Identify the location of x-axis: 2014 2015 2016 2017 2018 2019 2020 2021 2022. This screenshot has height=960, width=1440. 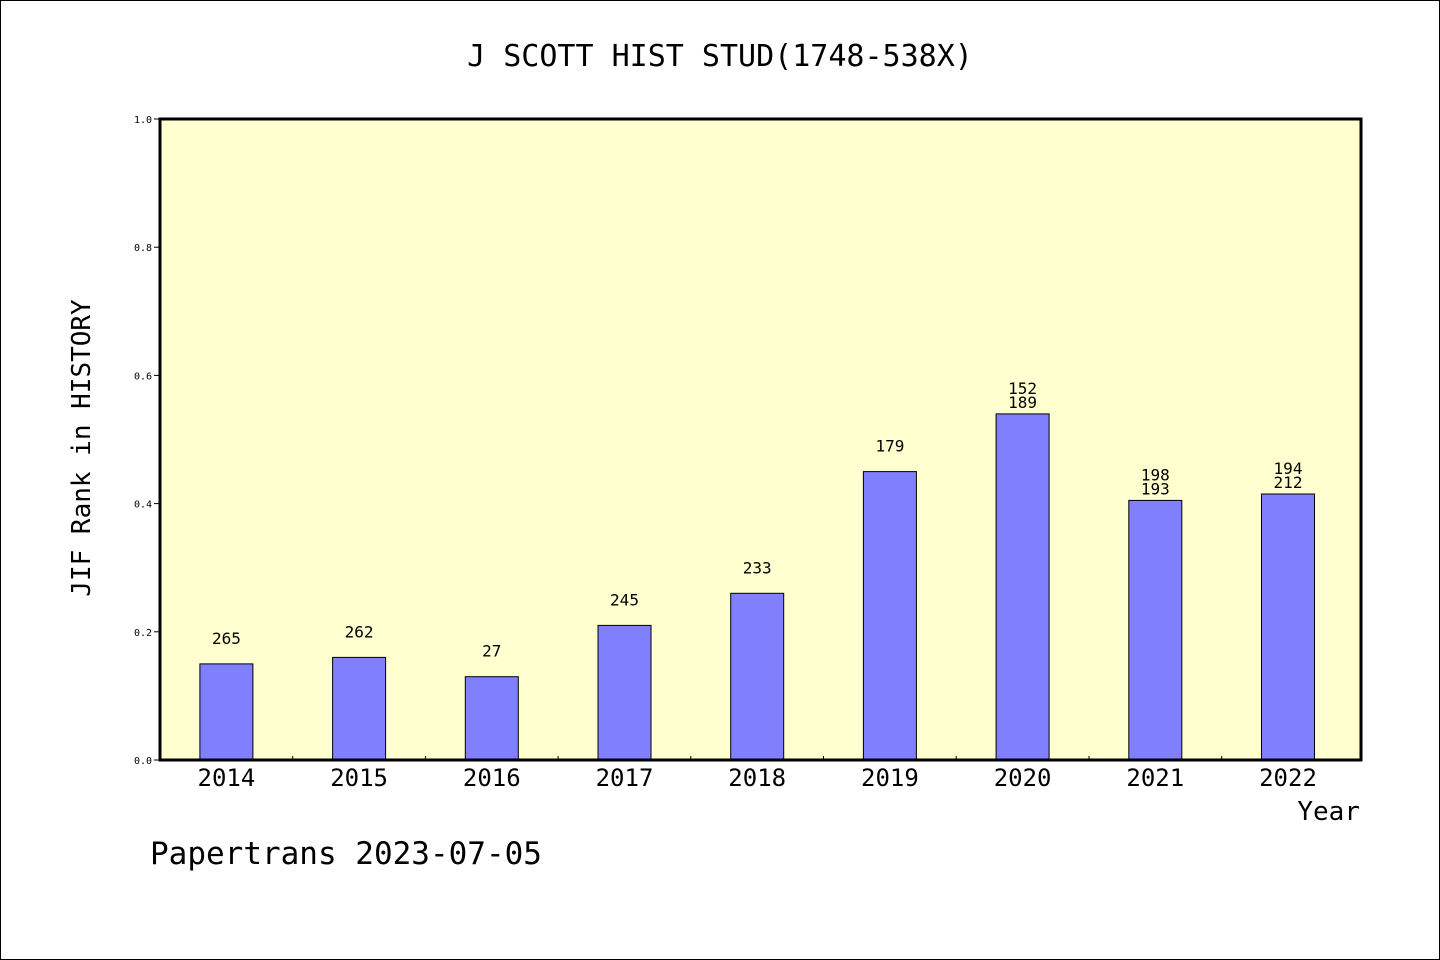
(757, 774).